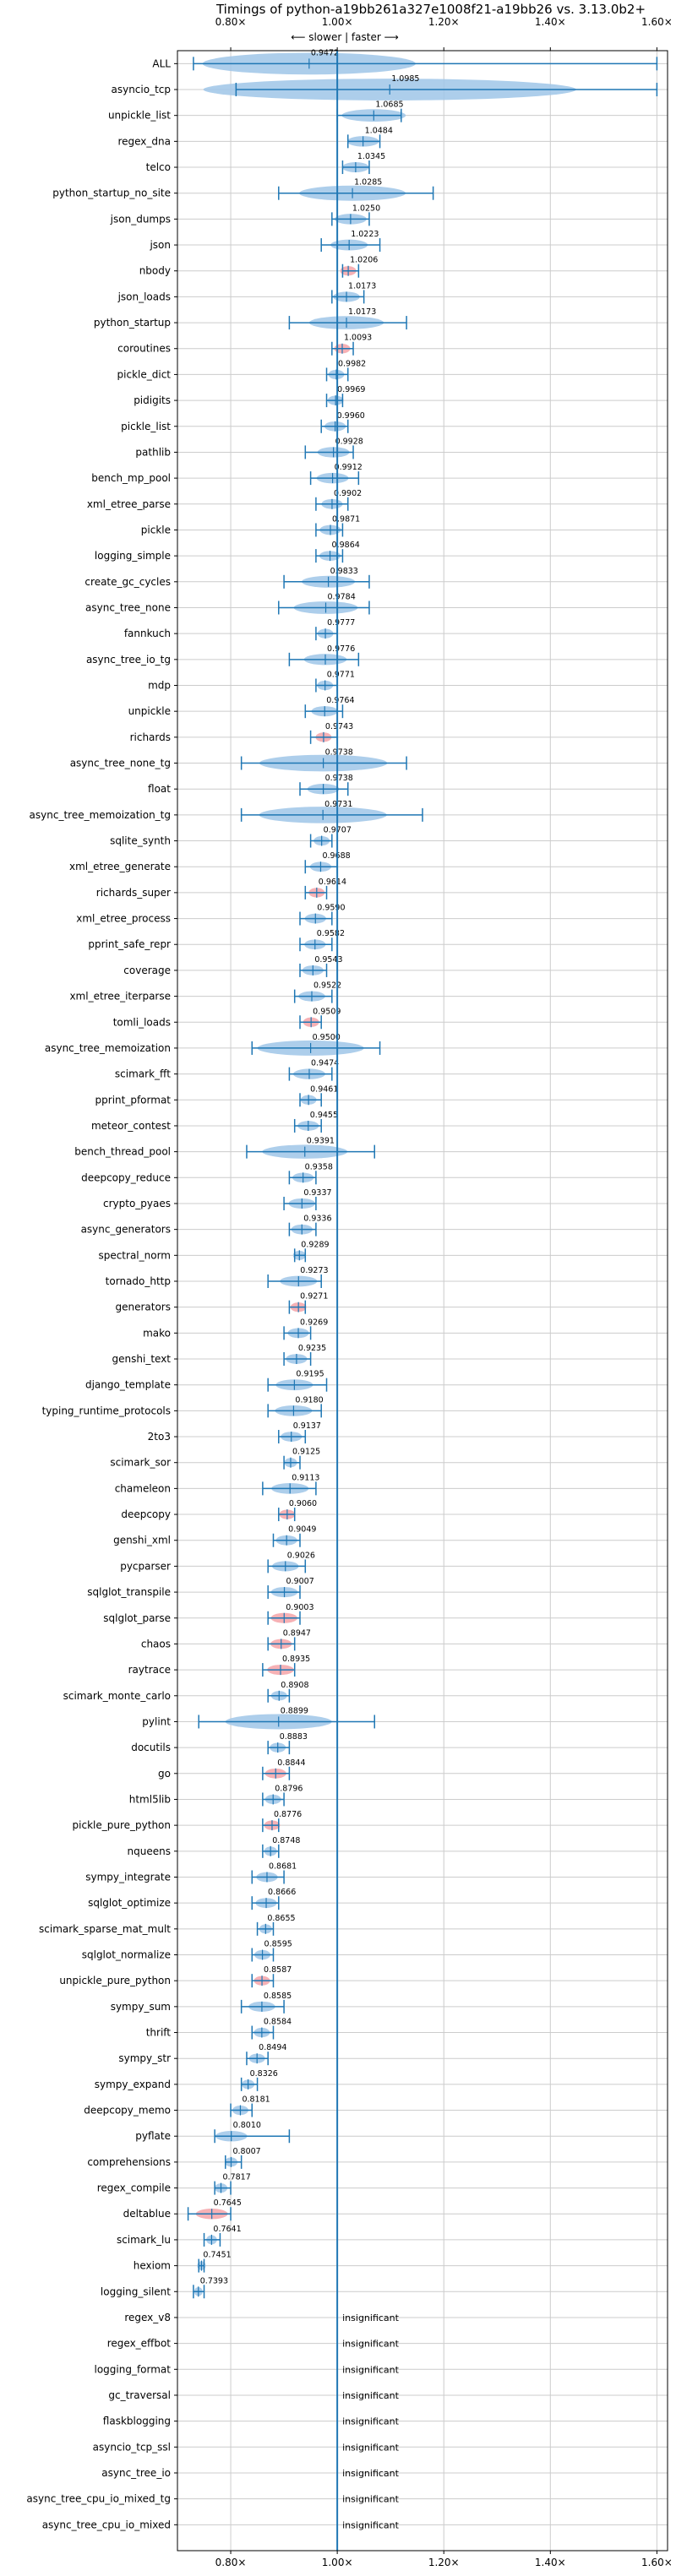 Image resolution: width=676 pixels, height=2576 pixels. Describe the element at coordinates (283, 1866) in the screenshot. I see `value-label: 0.8681` at that location.